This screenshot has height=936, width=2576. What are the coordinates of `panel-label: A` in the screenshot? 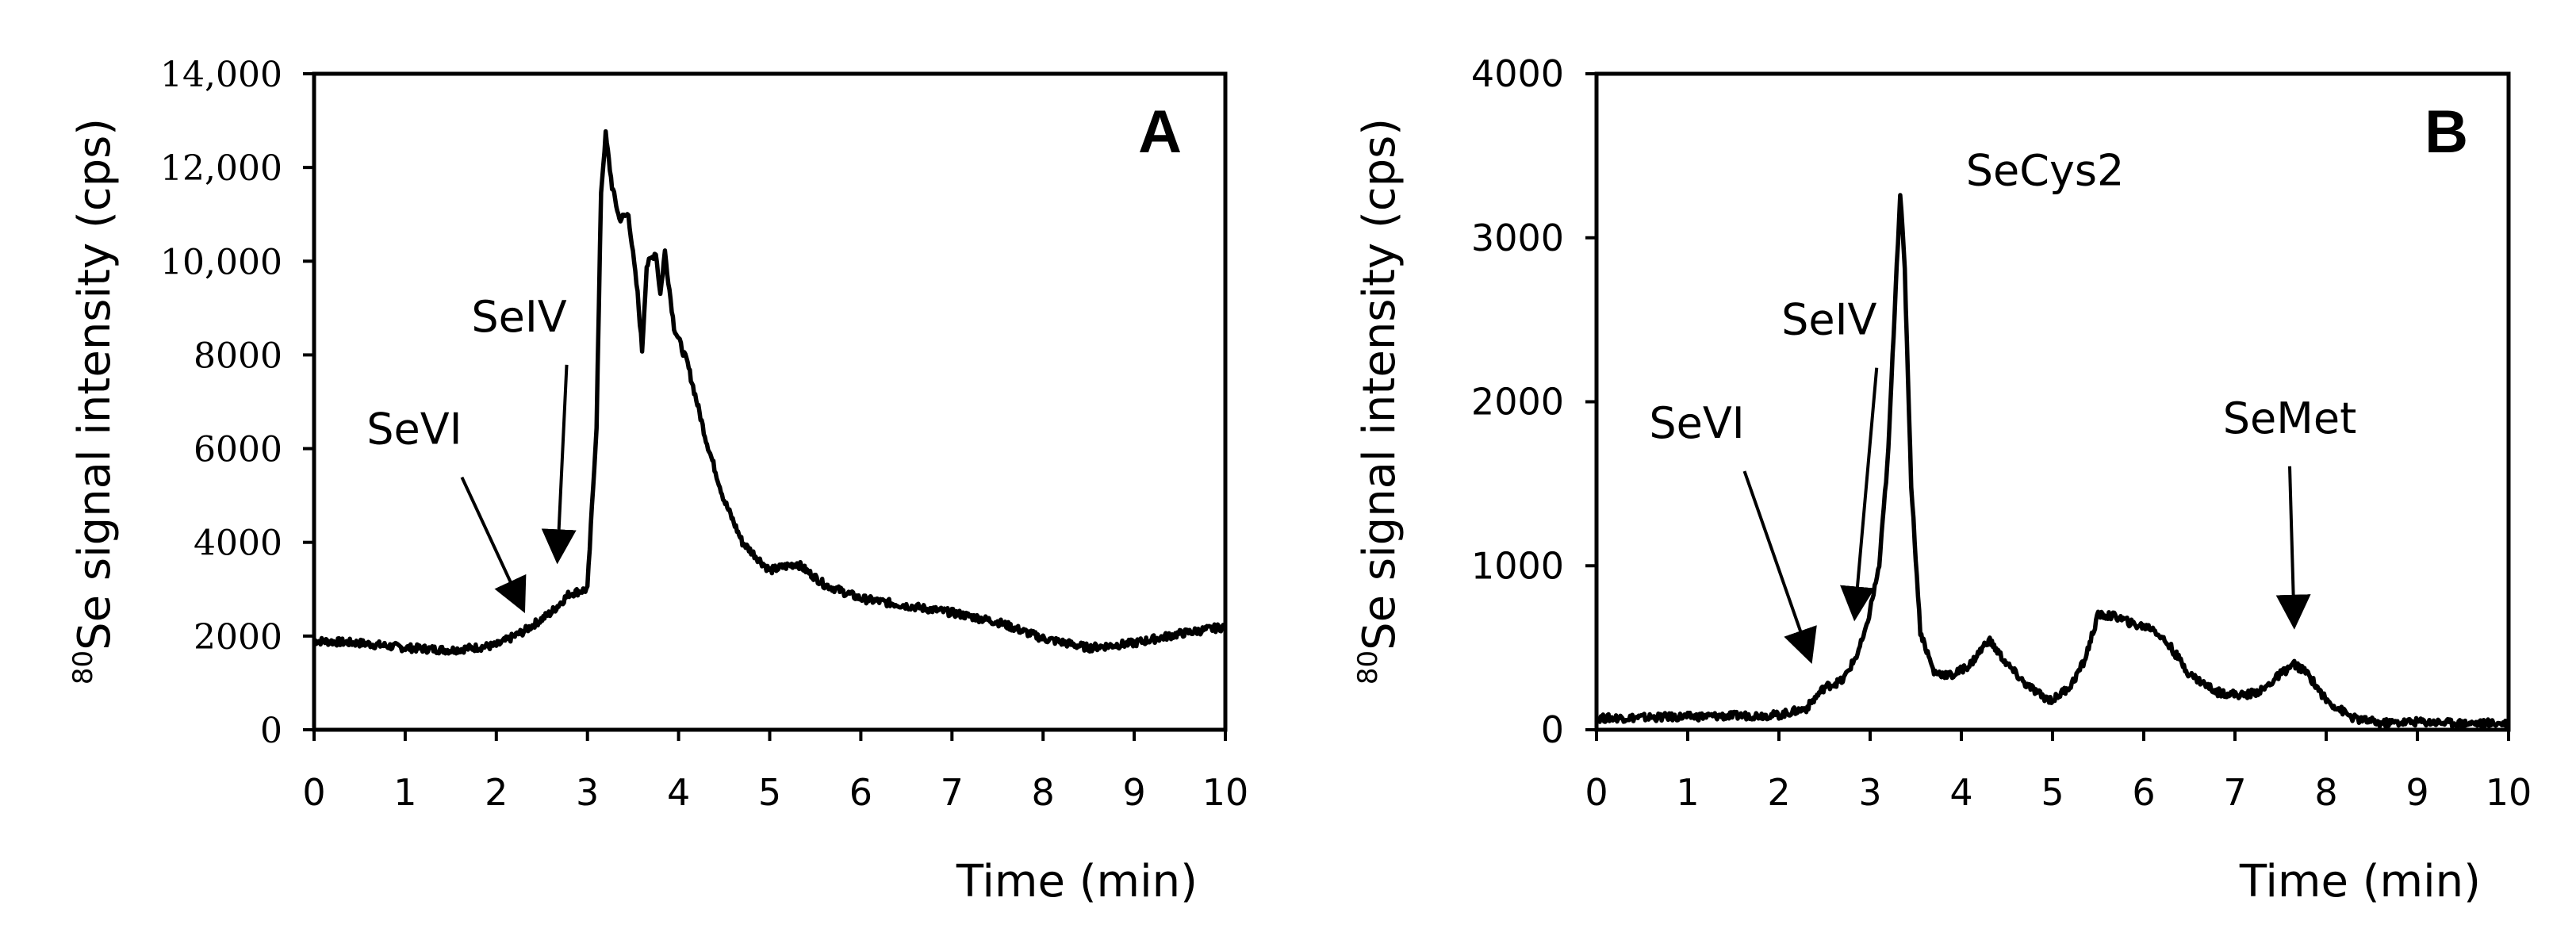 It's located at (1160, 132).